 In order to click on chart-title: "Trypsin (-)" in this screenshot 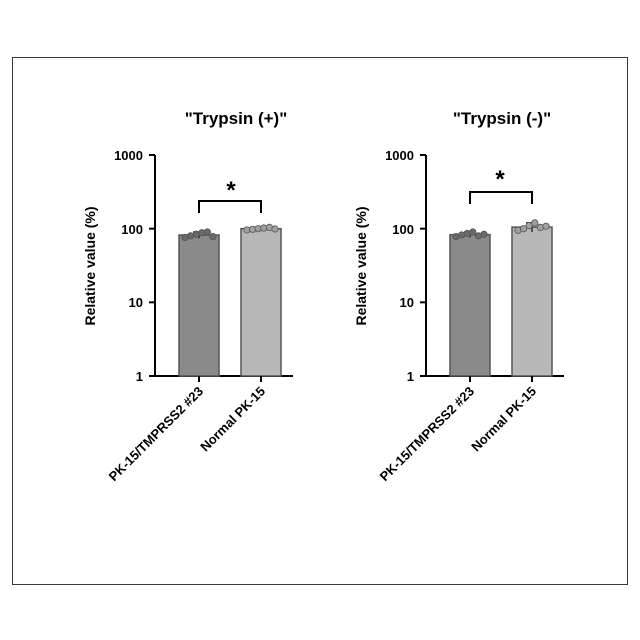, I will do `click(502, 118)`.